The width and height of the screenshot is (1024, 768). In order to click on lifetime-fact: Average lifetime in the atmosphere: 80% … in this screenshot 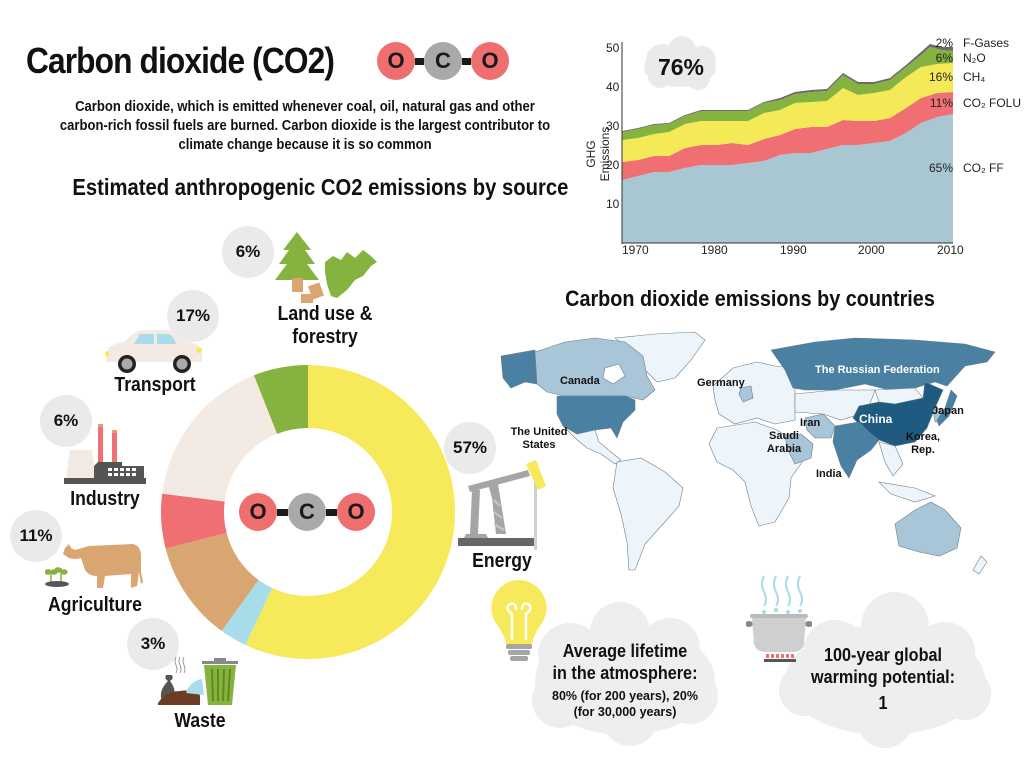, I will do `click(625, 680)`.